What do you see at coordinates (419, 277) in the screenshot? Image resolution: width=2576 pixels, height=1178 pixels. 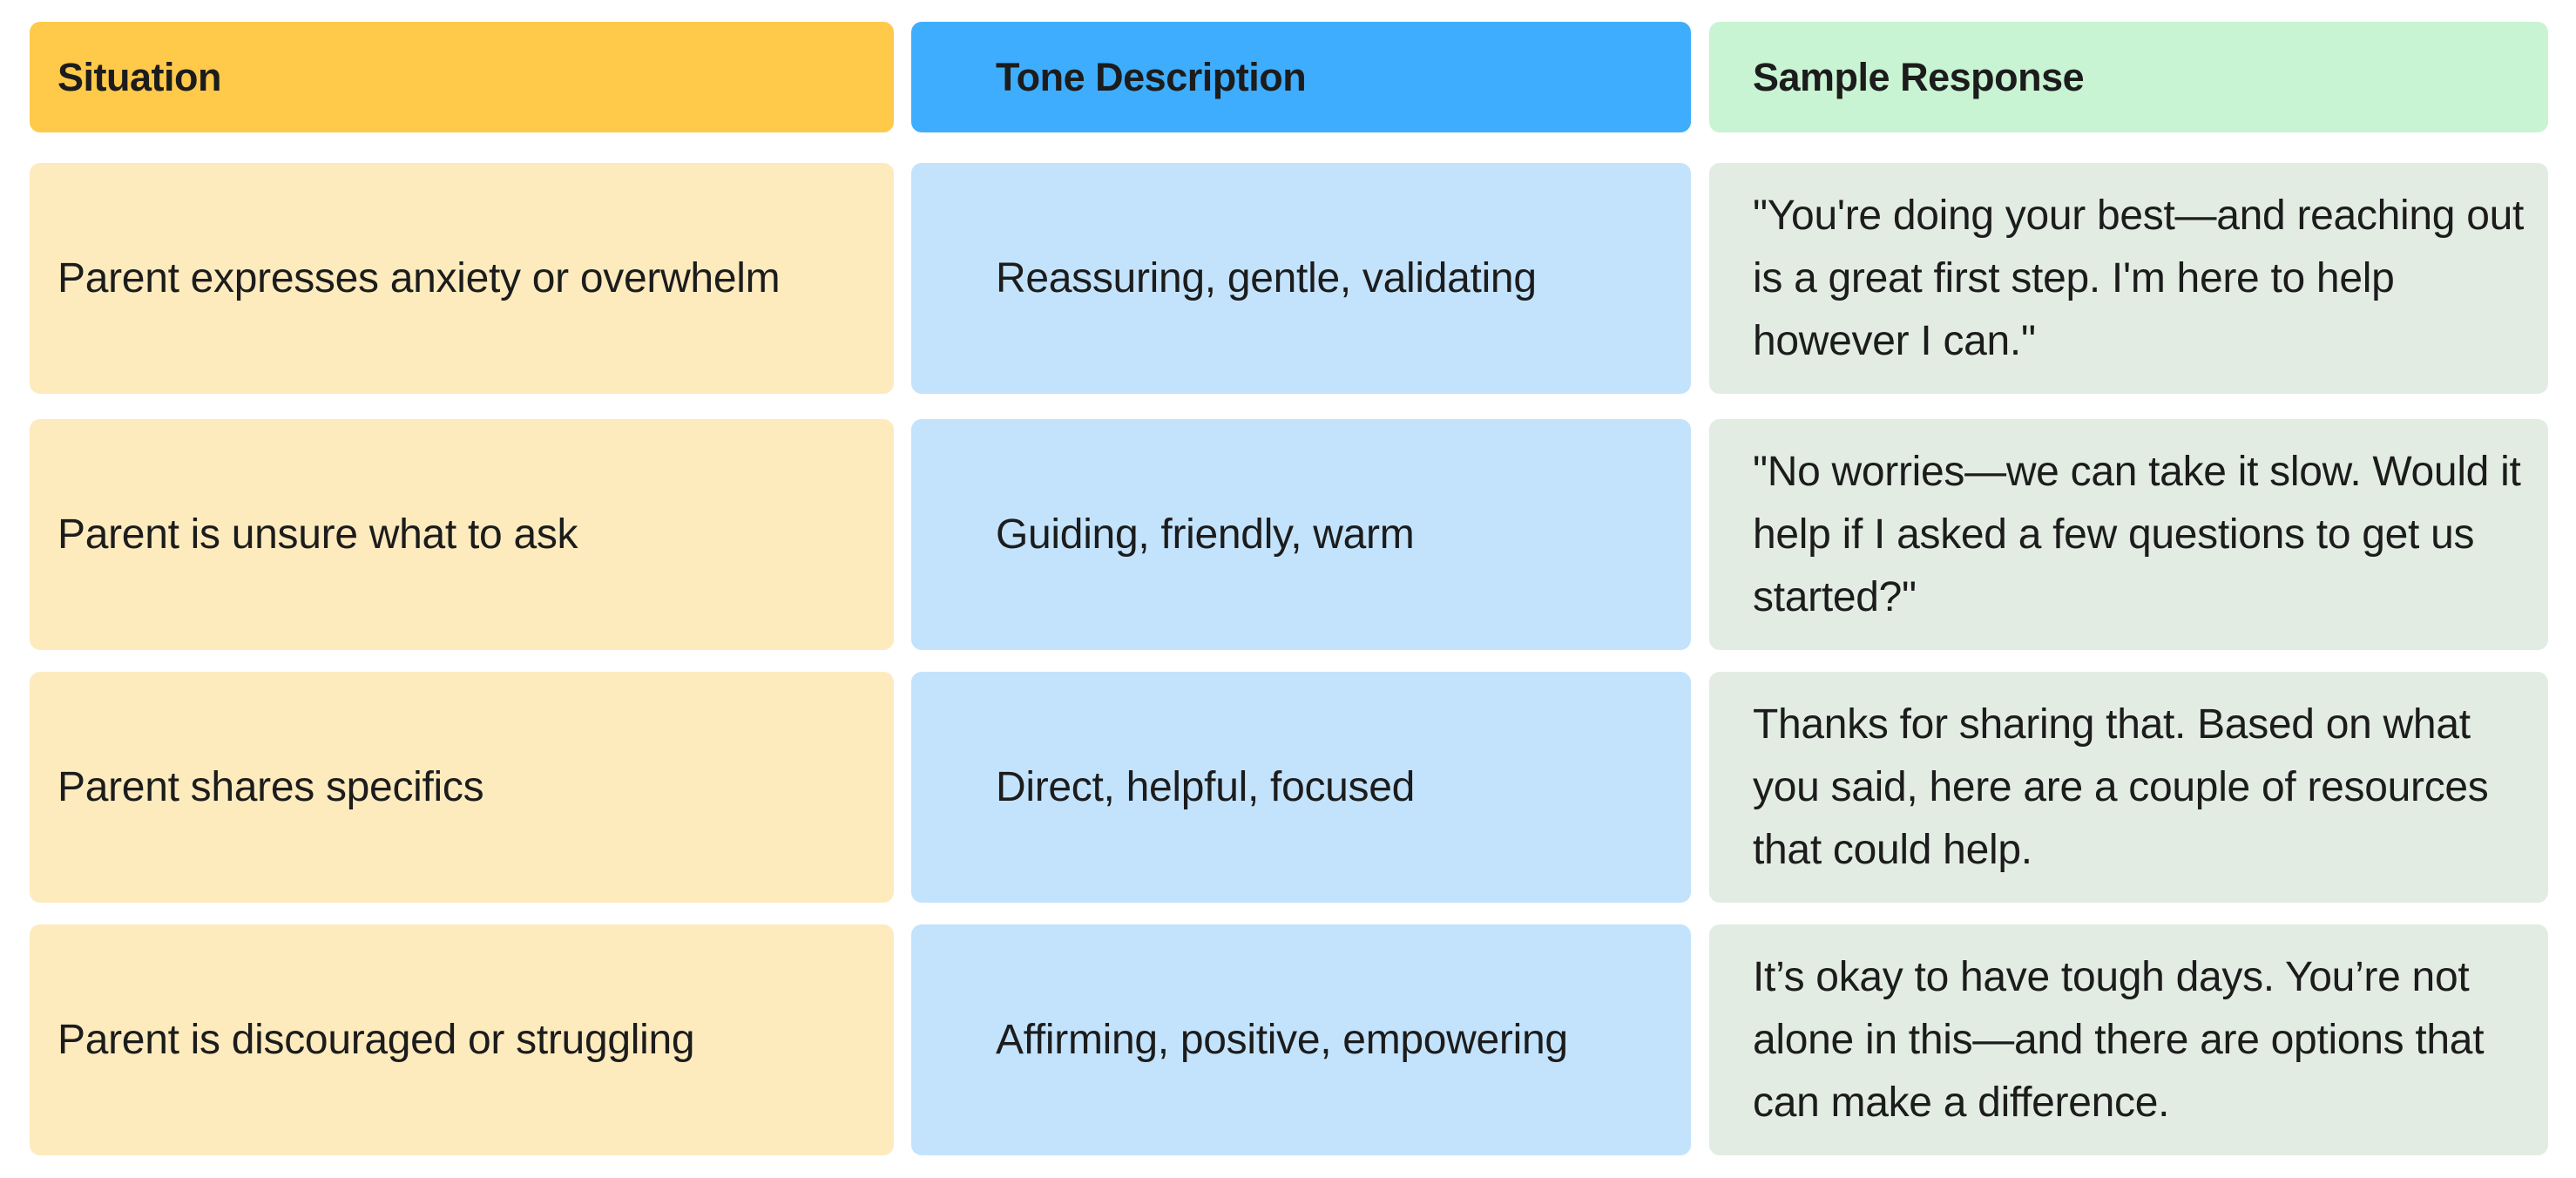 I see `situation-text: Parent expresses anxiety or overwhelm` at bounding box center [419, 277].